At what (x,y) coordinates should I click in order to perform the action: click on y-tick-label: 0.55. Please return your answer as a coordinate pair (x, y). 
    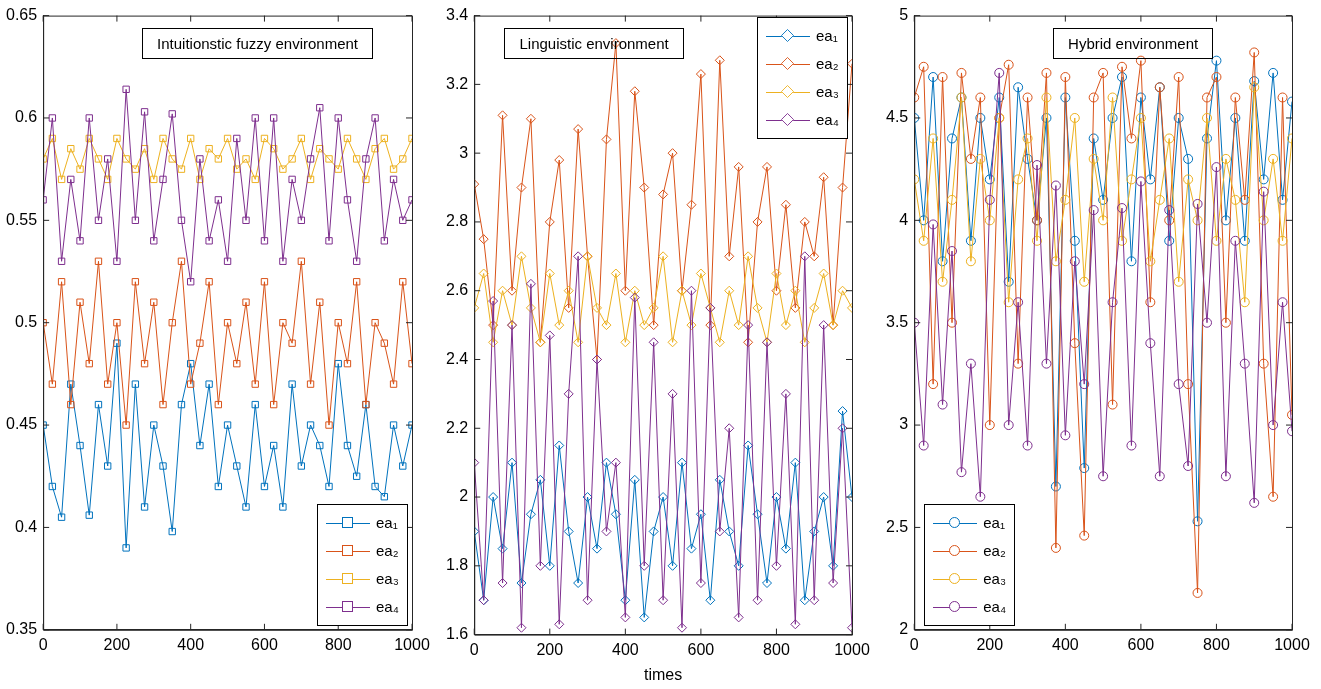
    Looking at the image, I should click on (22, 219).